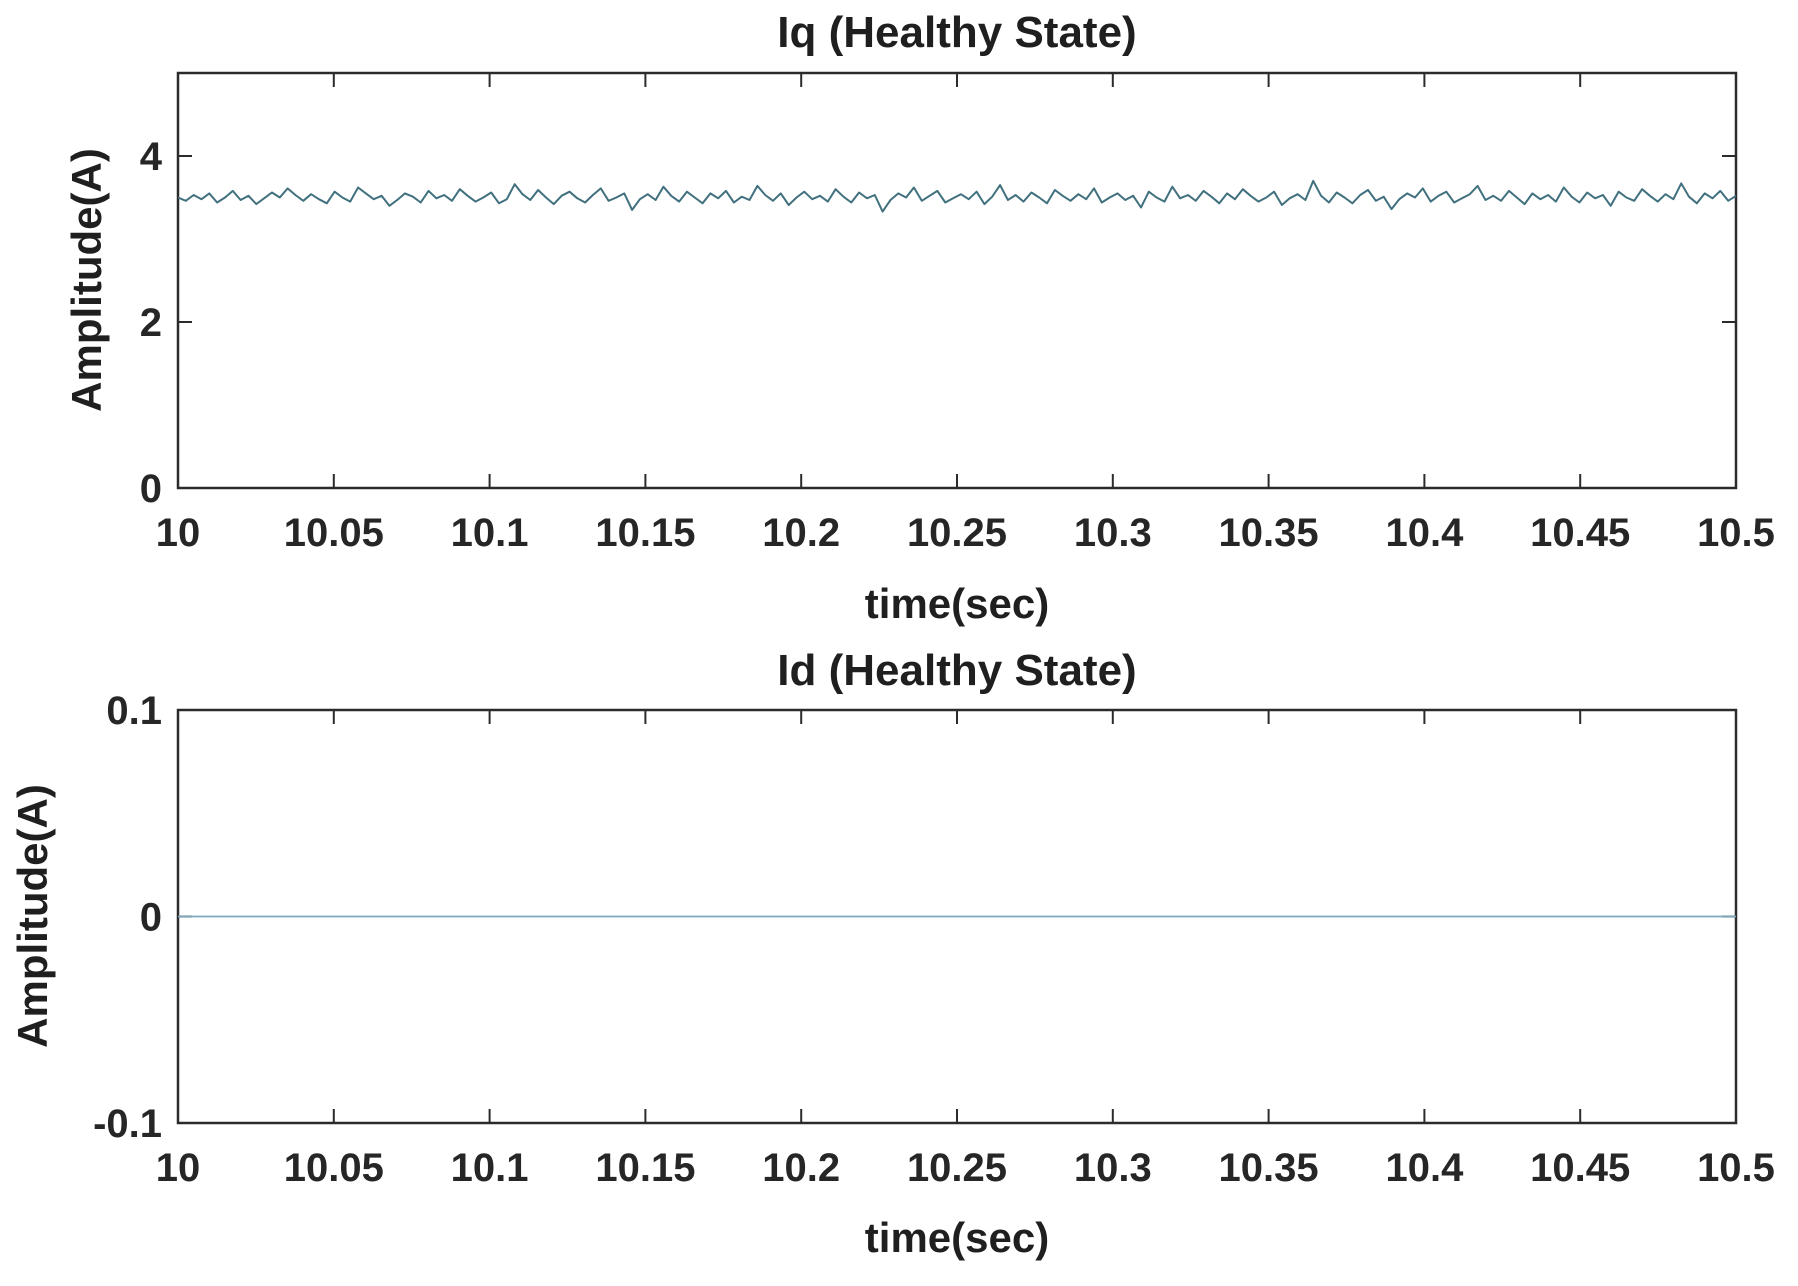 The image size is (1798, 1286). I want to click on y-tick-label: 2, so click(151, 323).